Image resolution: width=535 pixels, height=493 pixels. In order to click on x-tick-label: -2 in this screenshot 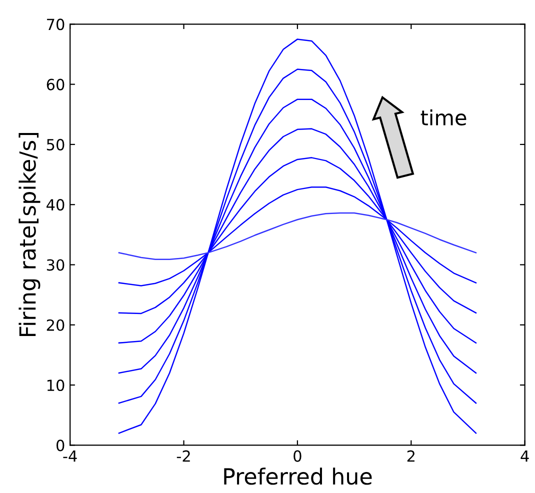, I will do `click(183, 456)`.